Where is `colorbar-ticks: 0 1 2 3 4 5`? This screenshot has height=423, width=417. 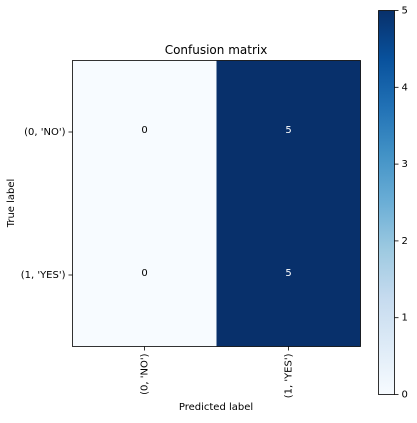
colorbar-ticks: 0 1 2 3 4 5 is located at coordinates (401, 203).